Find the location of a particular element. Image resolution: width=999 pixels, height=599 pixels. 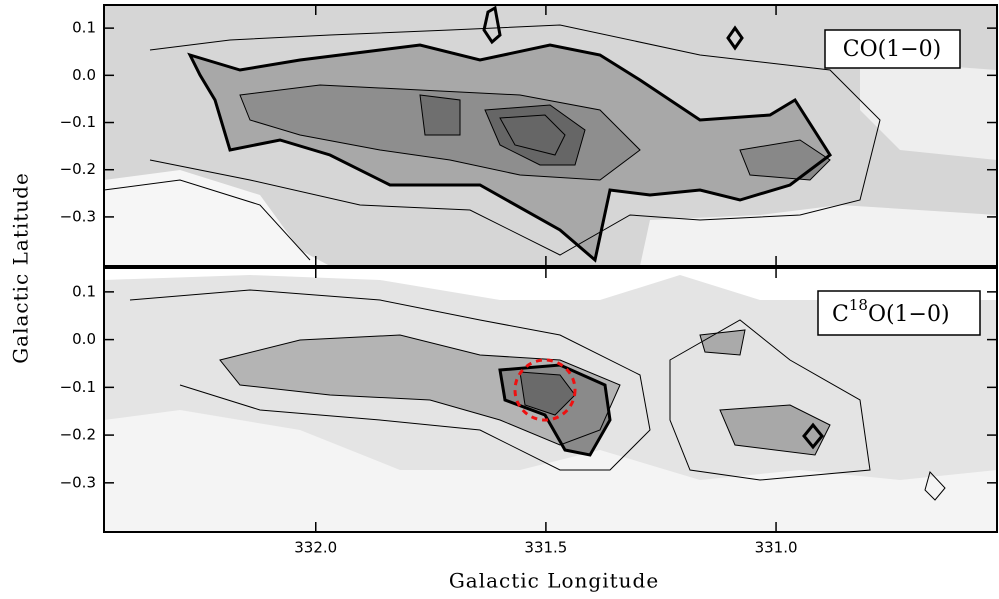

annotation-sup: 18 is located at coordinates (858, 305).